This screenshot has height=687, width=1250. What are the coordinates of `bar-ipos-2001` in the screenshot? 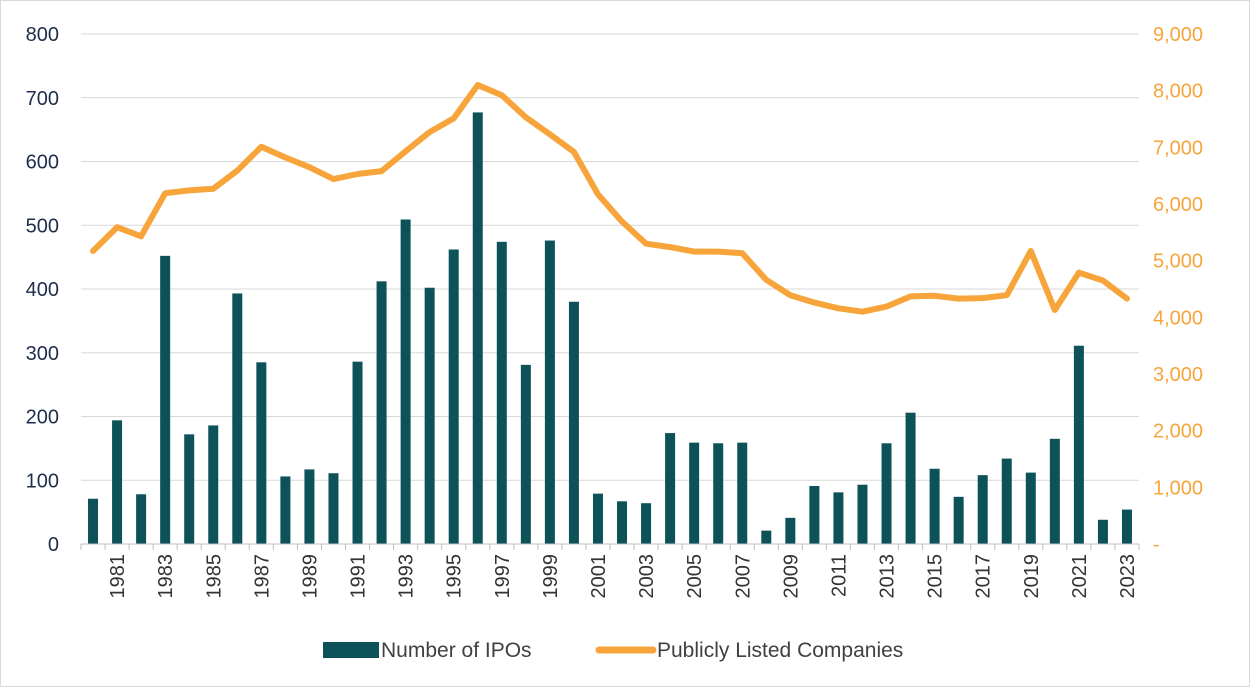 It's located at (597, 518).